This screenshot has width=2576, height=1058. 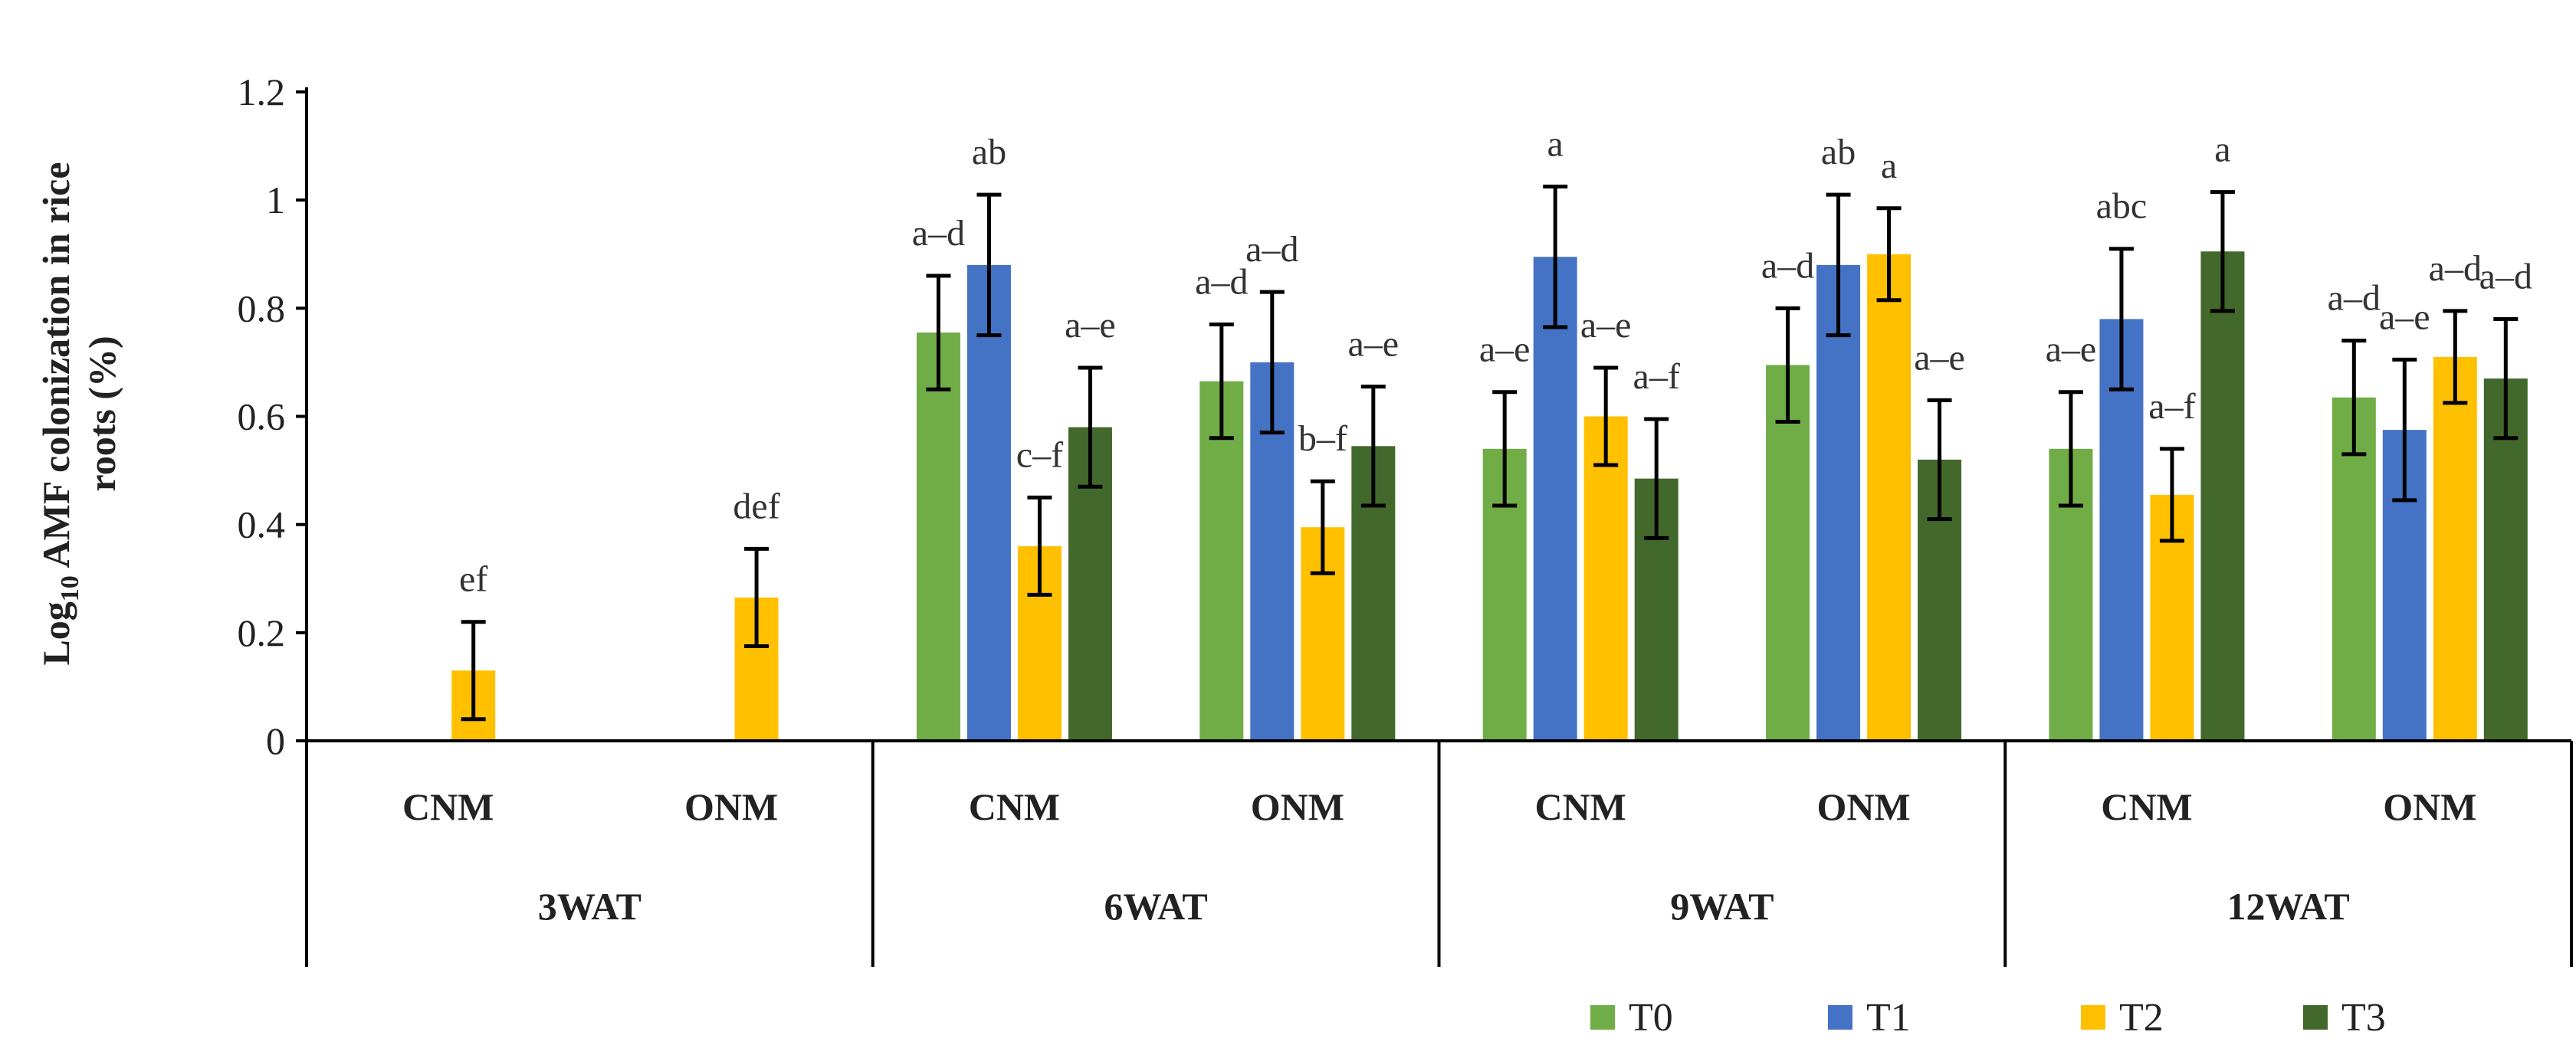 I want to click on bar-6WAT-CNM-T1, so click(x=988, y=502).